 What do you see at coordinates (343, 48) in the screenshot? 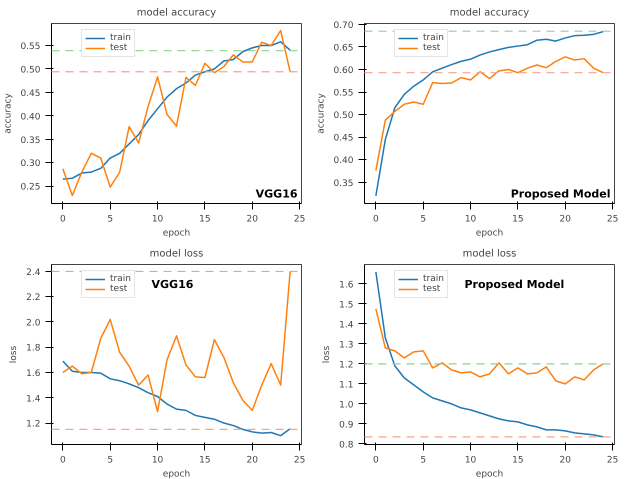
I see `y-tick-label: 0.65` at bounding box center [343, 48].